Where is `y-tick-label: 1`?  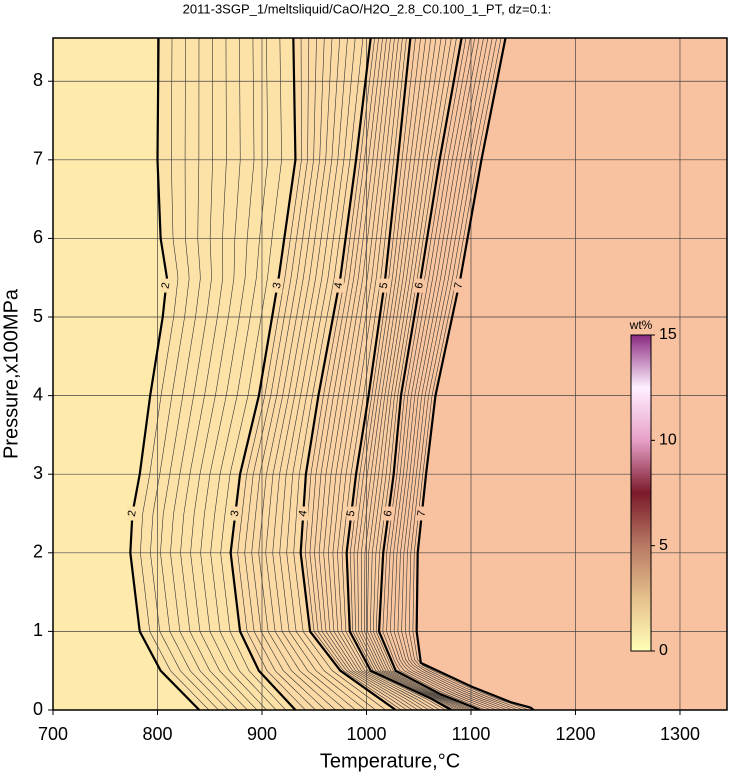
y-tick-label: 1 is located at coordinates (38, 630).